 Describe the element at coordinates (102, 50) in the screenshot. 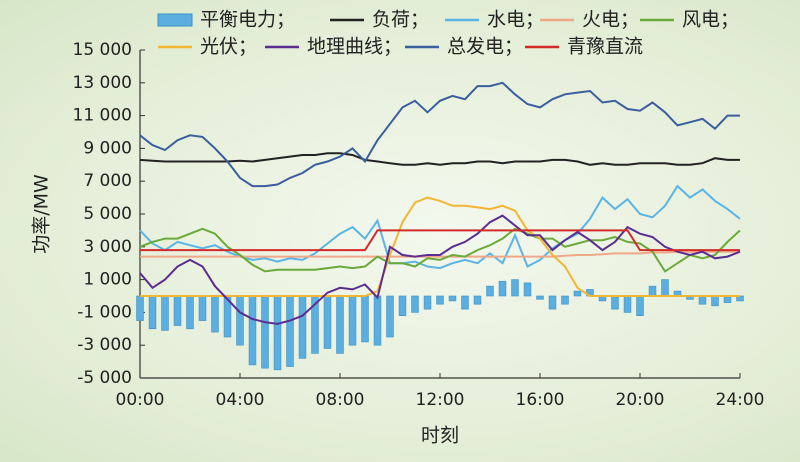

I see `y-tick-label: 15 000` at that location.